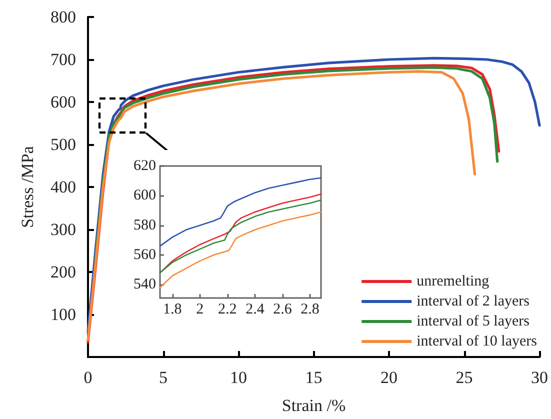 Image resolution: width=551 pixels, height=419 pixels. Describe the element at coordinates (255, 310) in the screenshot. I see `x-tick-label: 2.4` at that location.